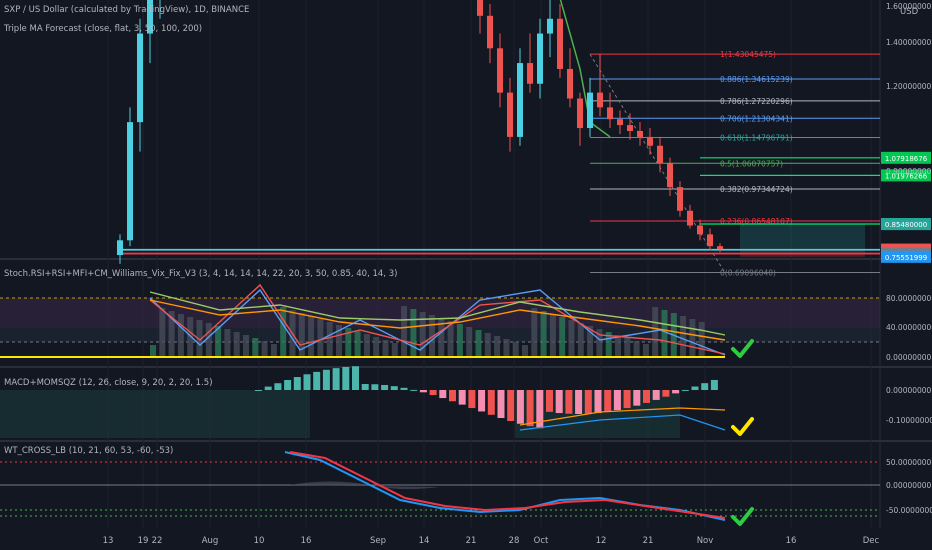 The image size is (932, 550). What do you see at coordinates (155, 414) in the screenshot?
I see `squeeze-zone` at bounding box center [155, 414].